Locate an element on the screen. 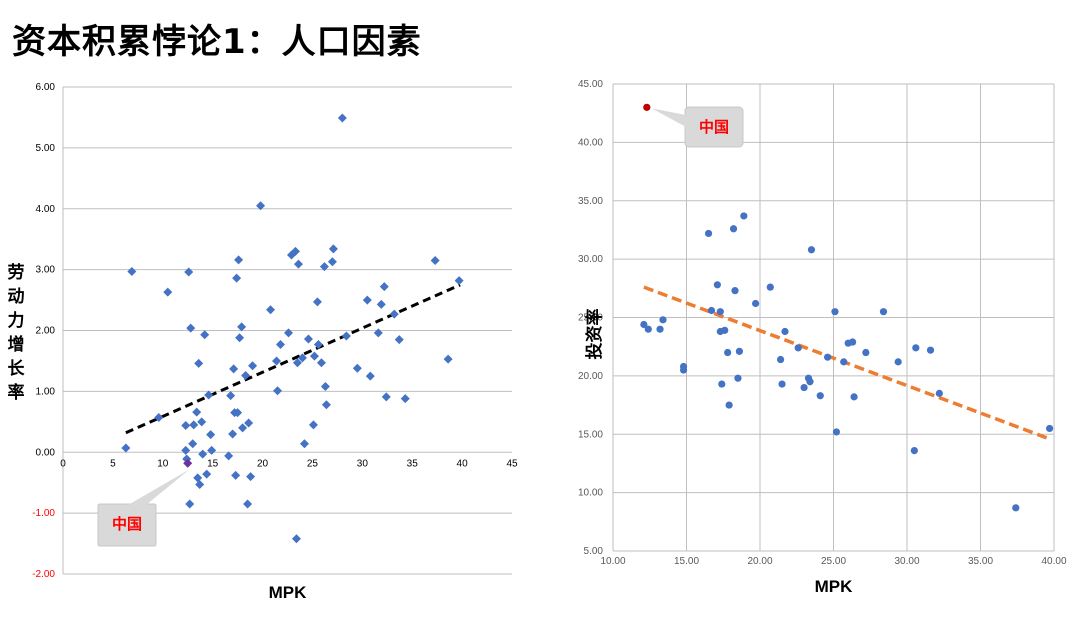 This screenshot has width=1080, height=624. y-axis-title-char: 率 is located at coordinates (16, 392).